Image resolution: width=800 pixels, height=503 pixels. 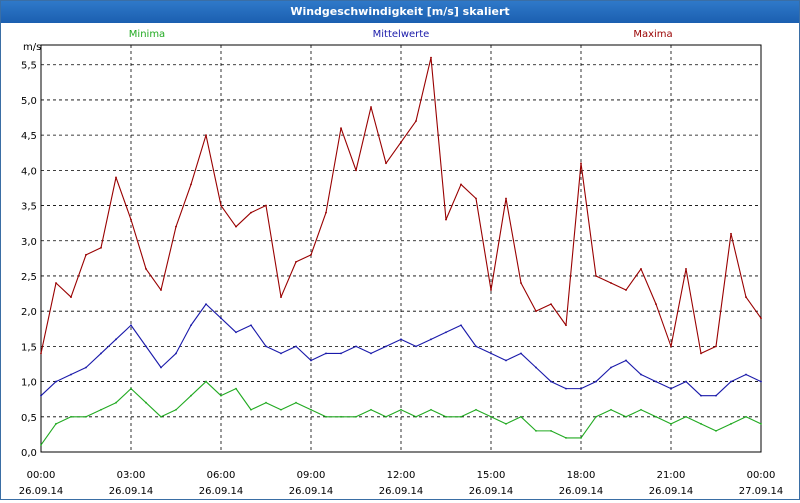 I want to click on legend-entry-minima: Minima, so click(x=147, y=34).